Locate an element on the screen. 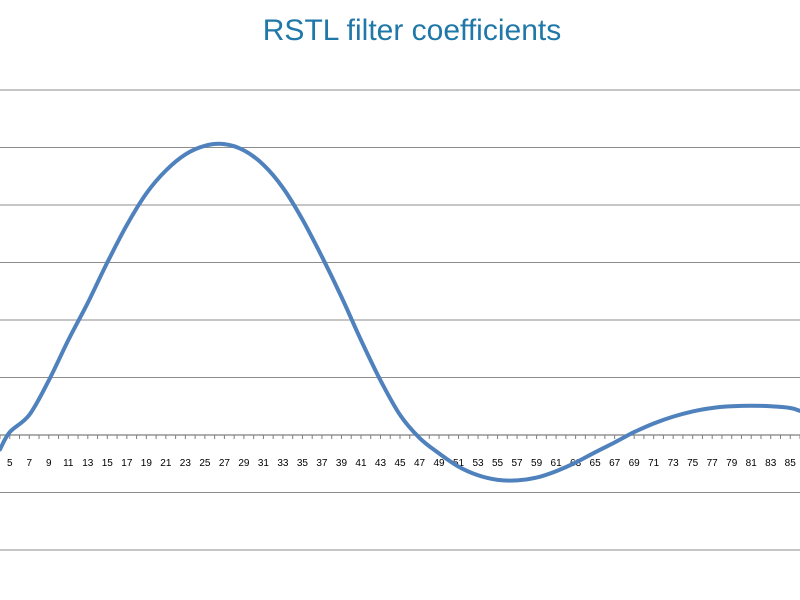 The height and width of the screenshot is (600, 800). x-tick-label: 77 is located at coordinates (713, 463).